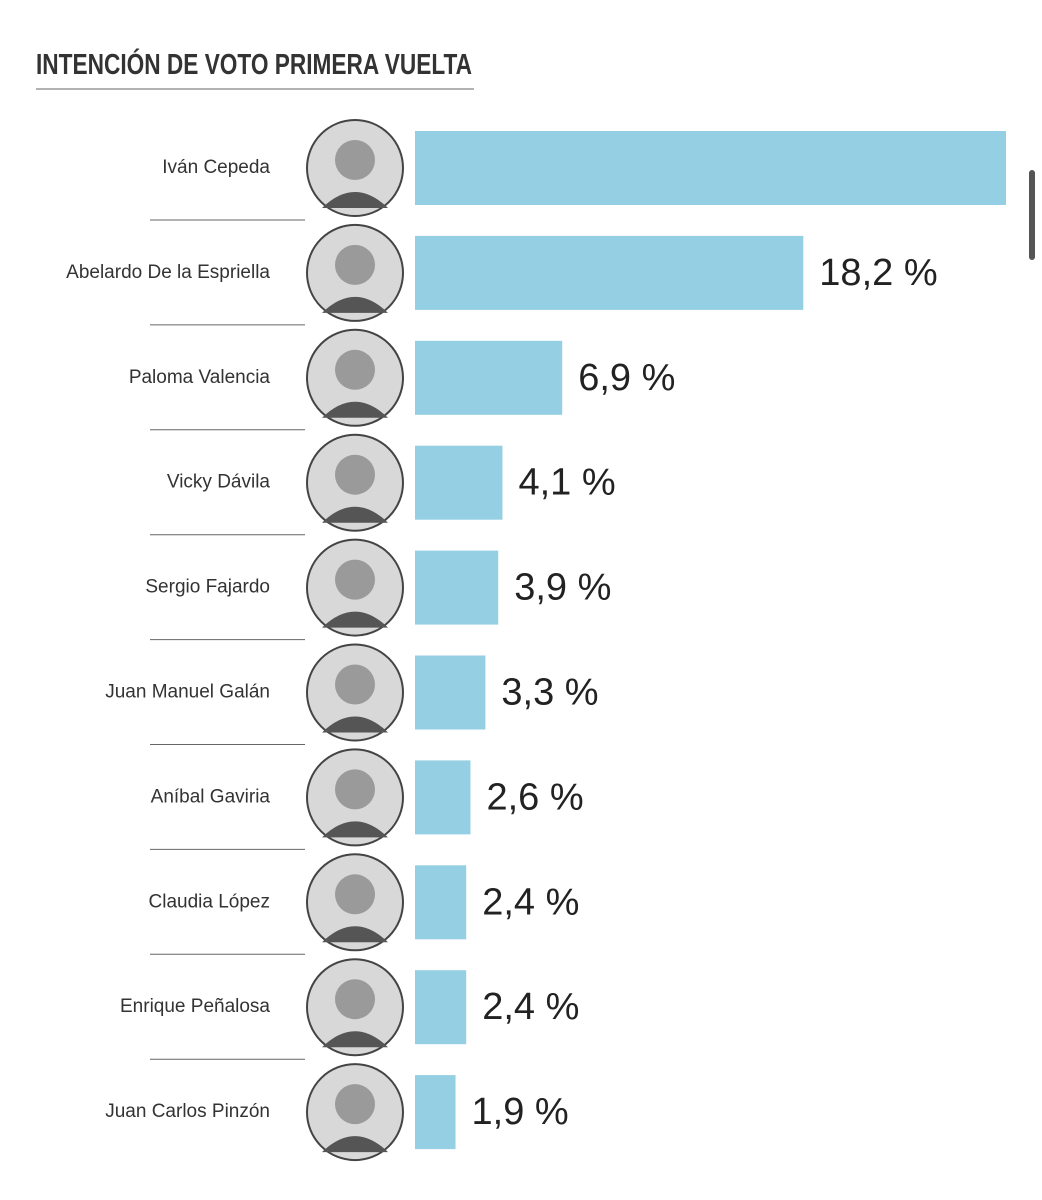  Describe the element at coordinates (878, 273) in the screenshot. I see `value-label: 18,2 %` at that location.